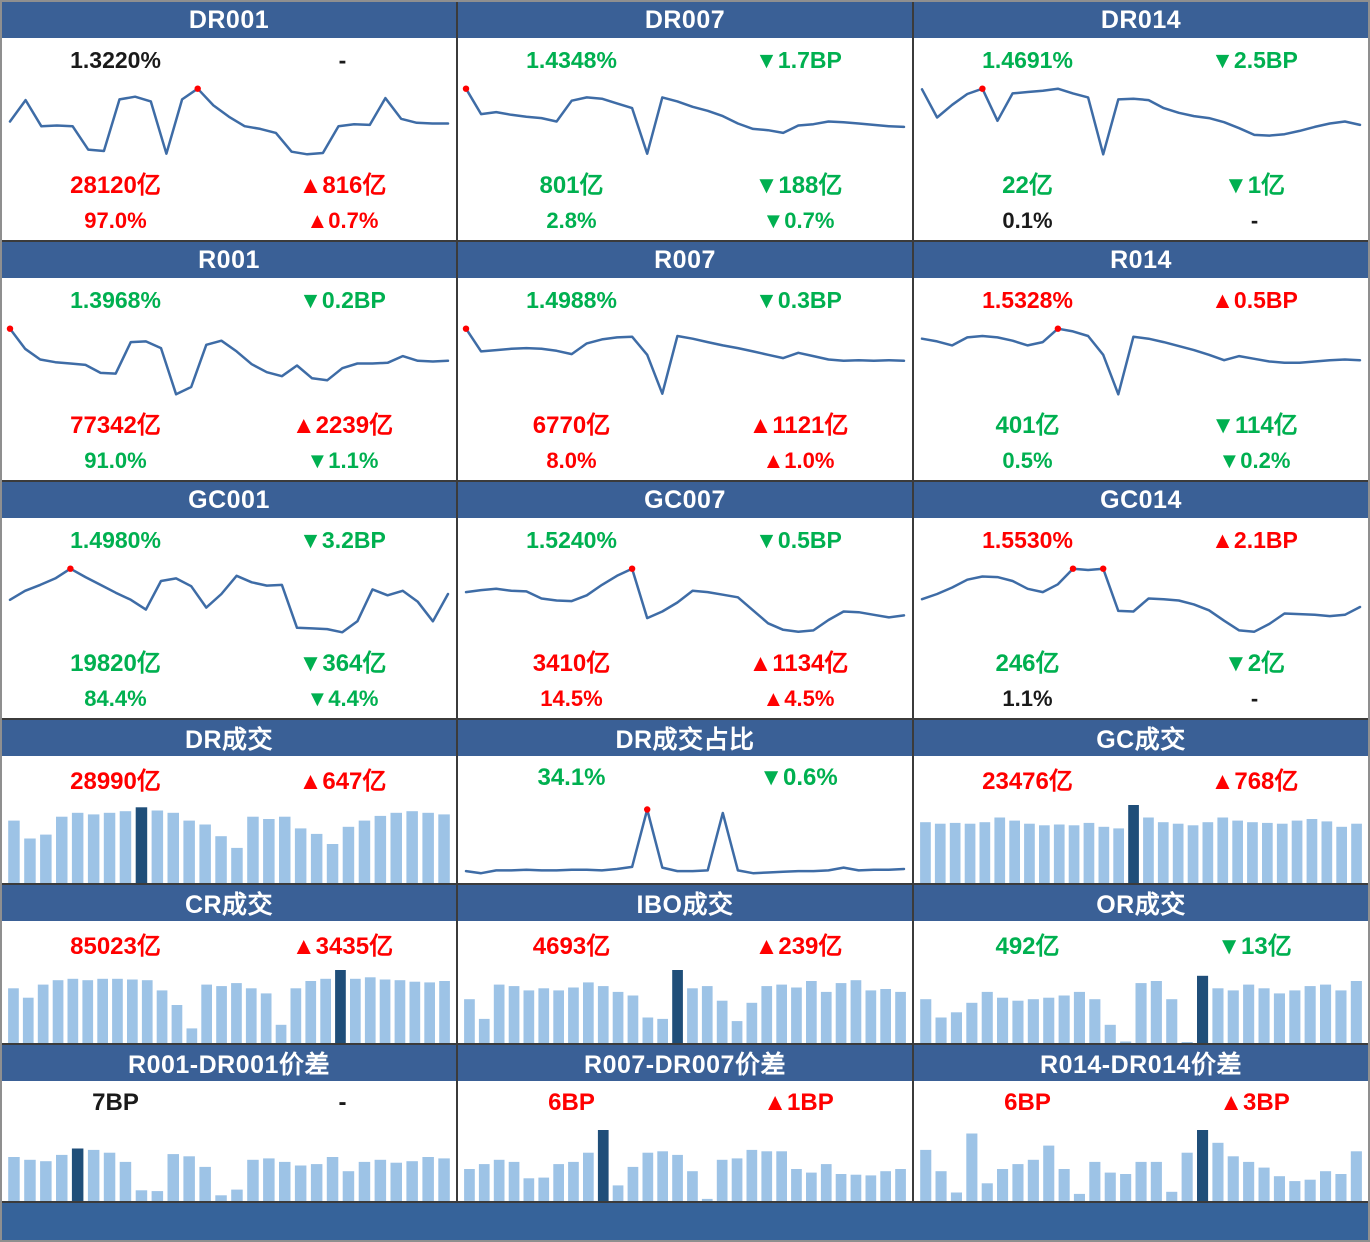  I want to click on share-value: 0.1%, so click(1027, 220).